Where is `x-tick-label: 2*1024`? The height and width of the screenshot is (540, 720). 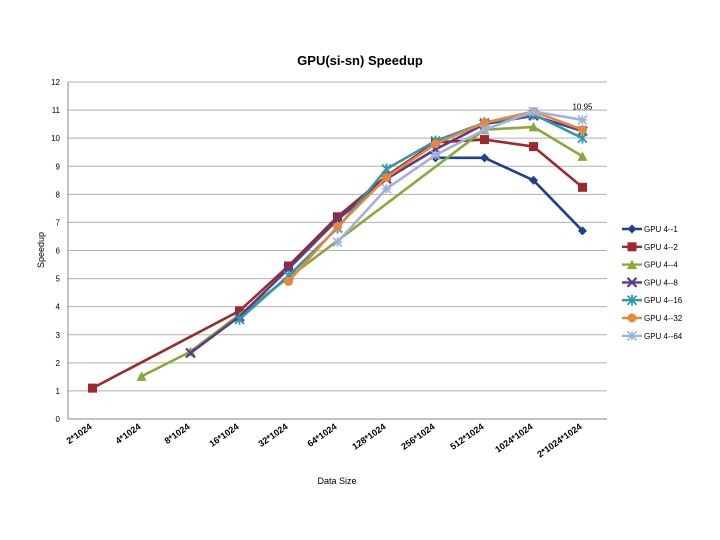
x-tick-label: 2*1024 is located at coordinates (79, 433).